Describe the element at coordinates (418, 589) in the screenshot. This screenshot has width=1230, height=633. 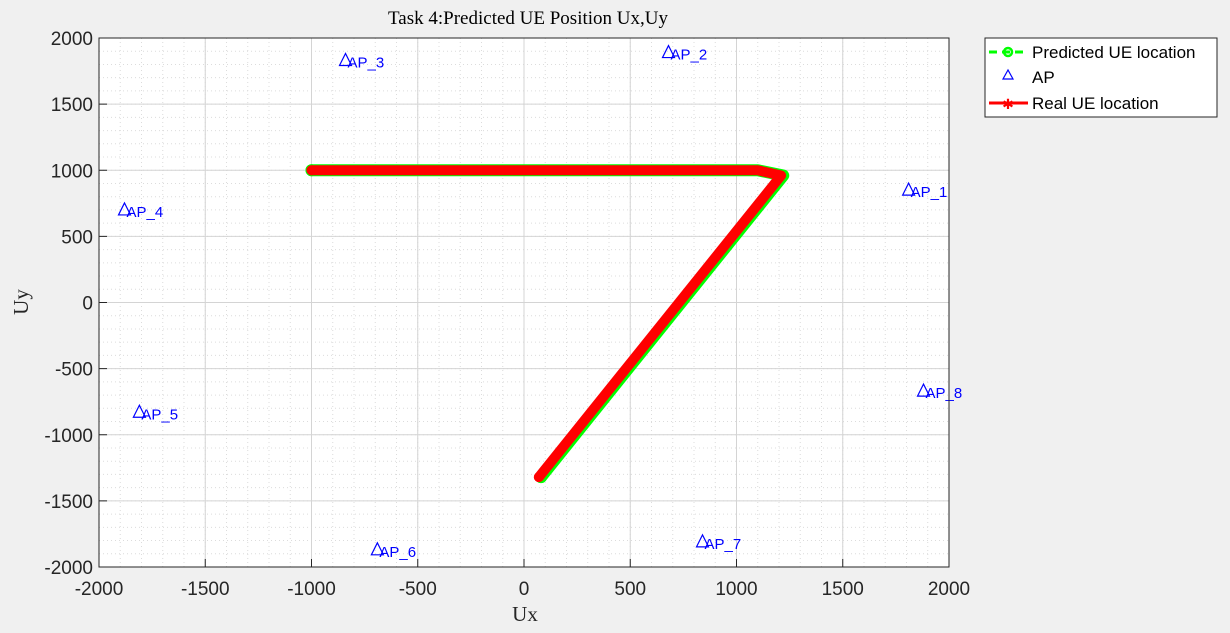
I see `x-tick-label: -500` at that location.